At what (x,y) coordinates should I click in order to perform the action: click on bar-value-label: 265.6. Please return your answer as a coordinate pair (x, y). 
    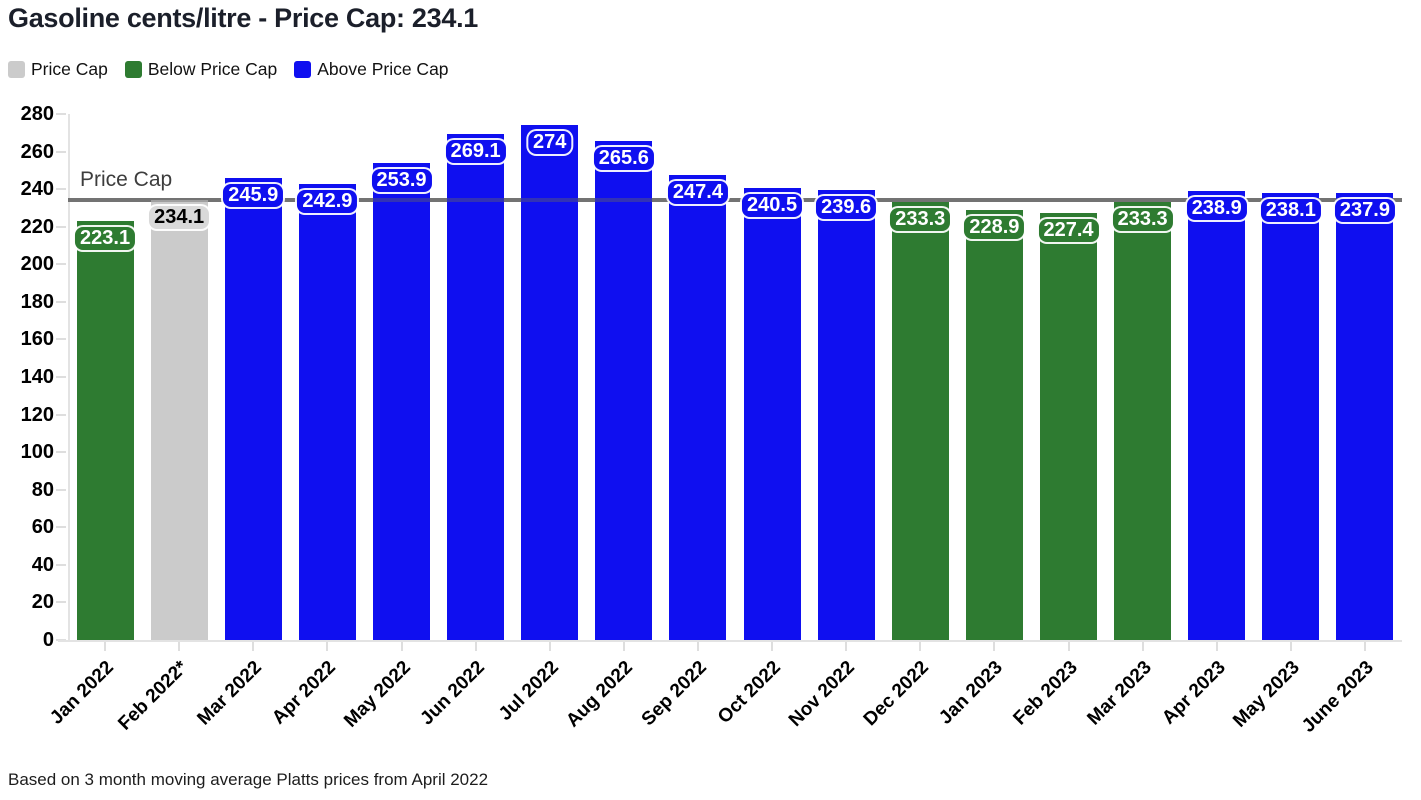
    Looking at the image, I should click on (623, 159).